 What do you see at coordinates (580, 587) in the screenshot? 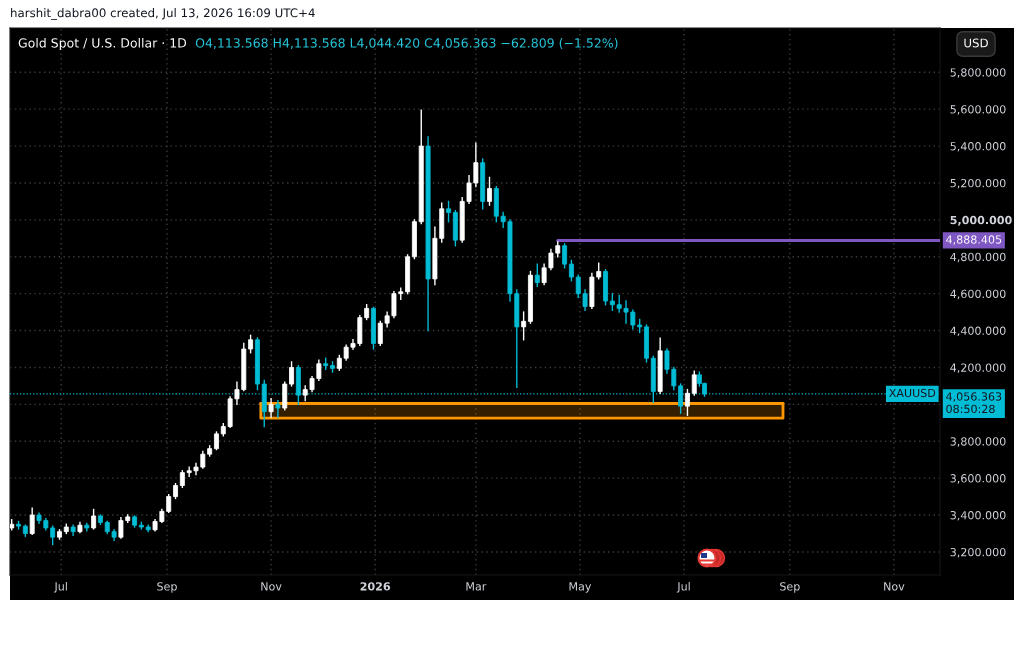
I see `x-tick-label: May` at bounding box center [580, 587].